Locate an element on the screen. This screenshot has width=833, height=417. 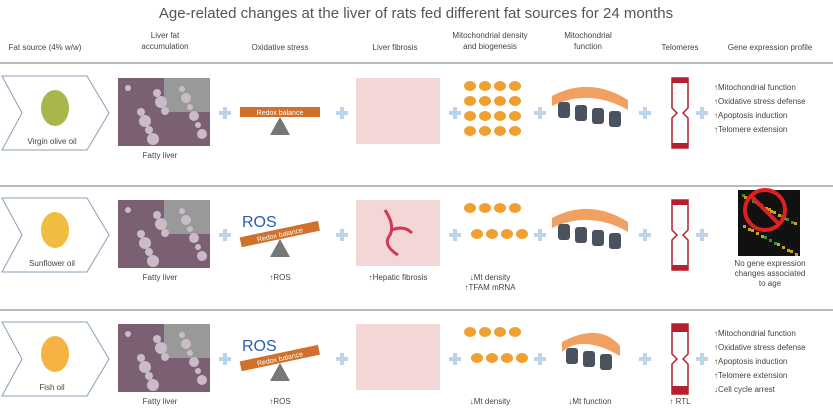
ros-label: ROS is located at coordinates (259, 346).